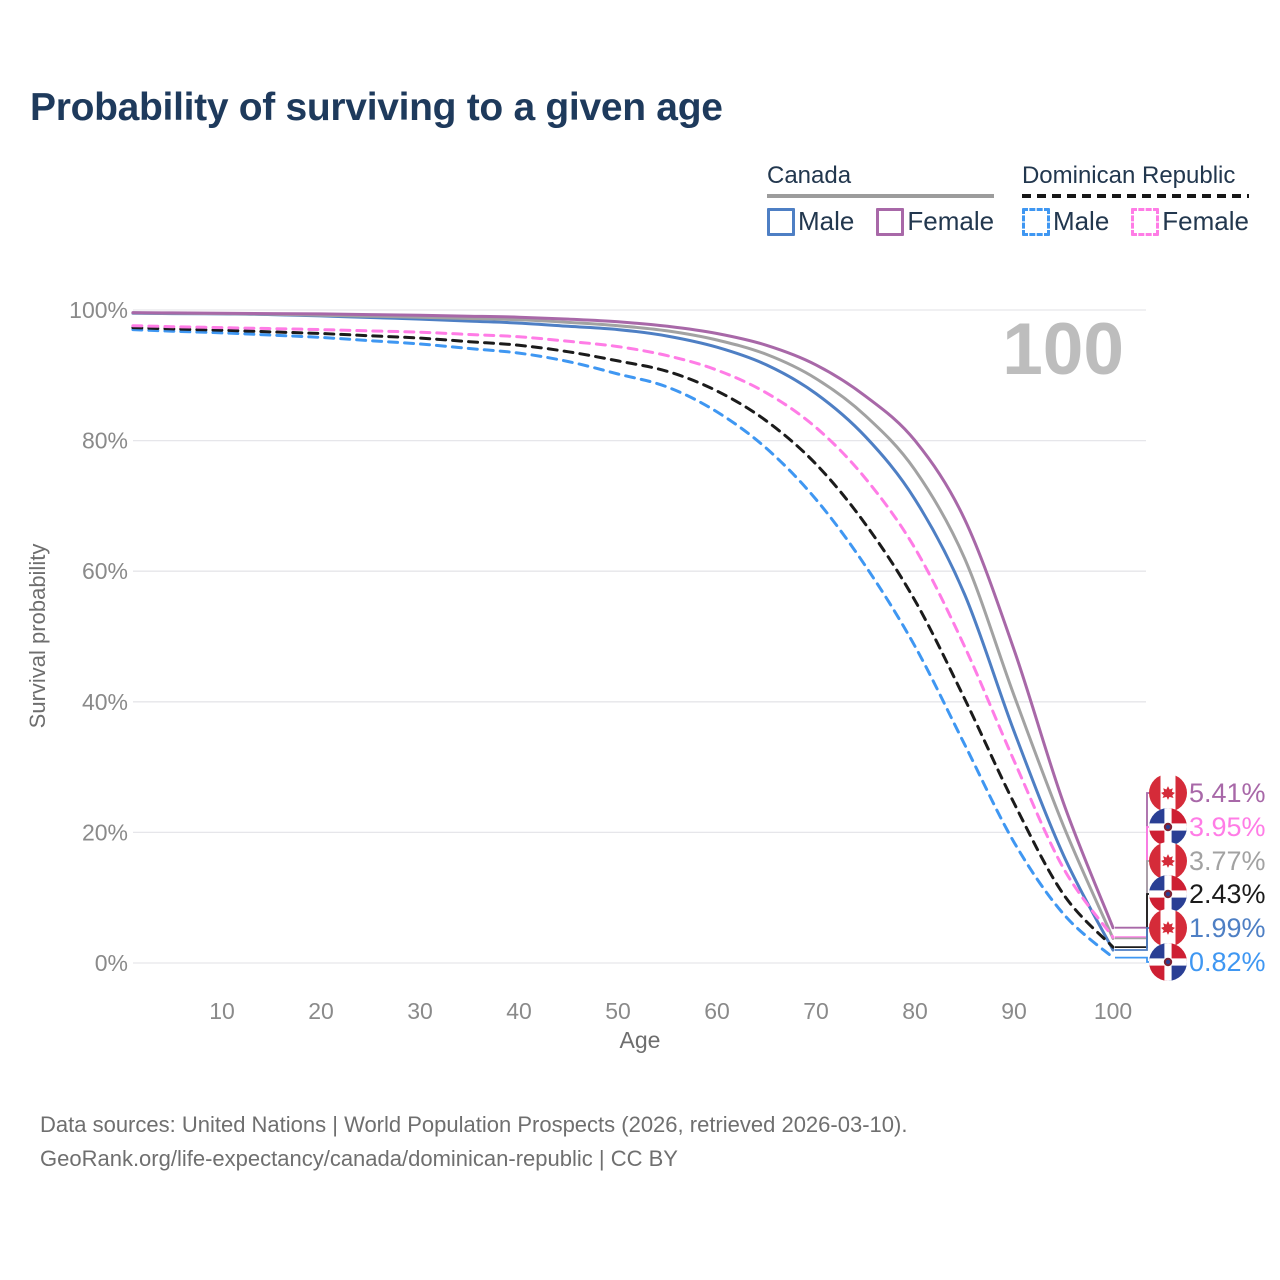 The image size is (1280, 1280). I want to click on legend-item-dr-male: Male, so click(1065, 221).